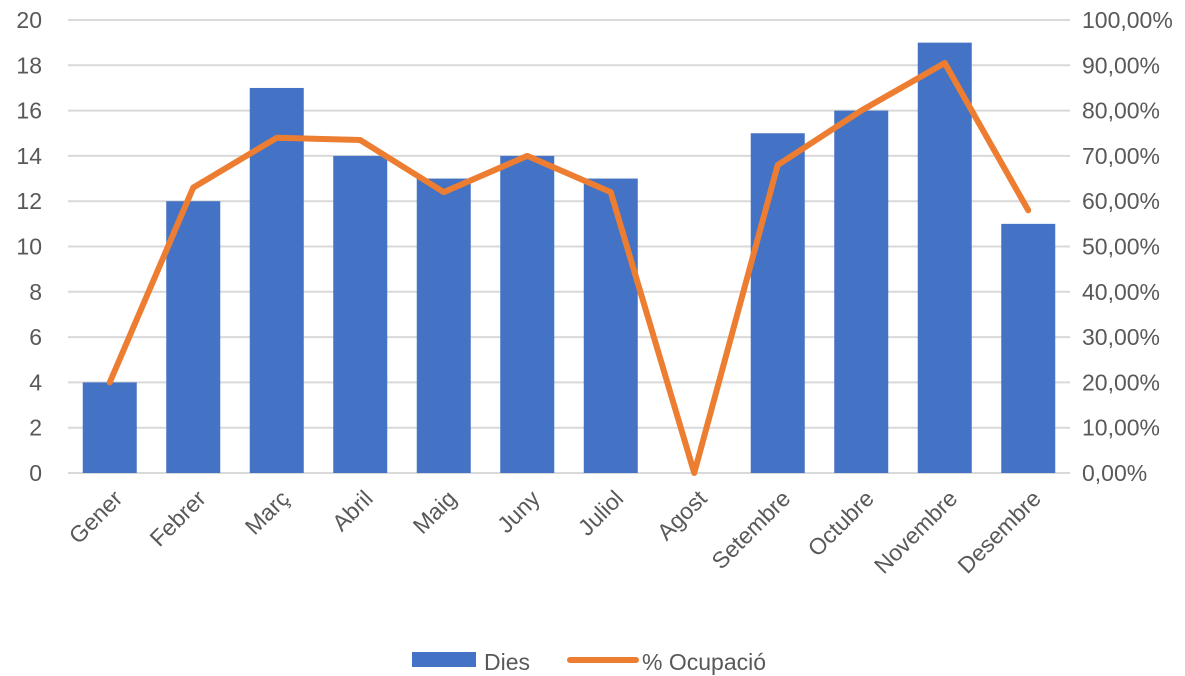 The width and height of the screenshot is (1185, 676). What do you see at coordinates (750, 529) in the screenshot?
I see `x-axis-label: Setembre` at bounding box center [750, 529].